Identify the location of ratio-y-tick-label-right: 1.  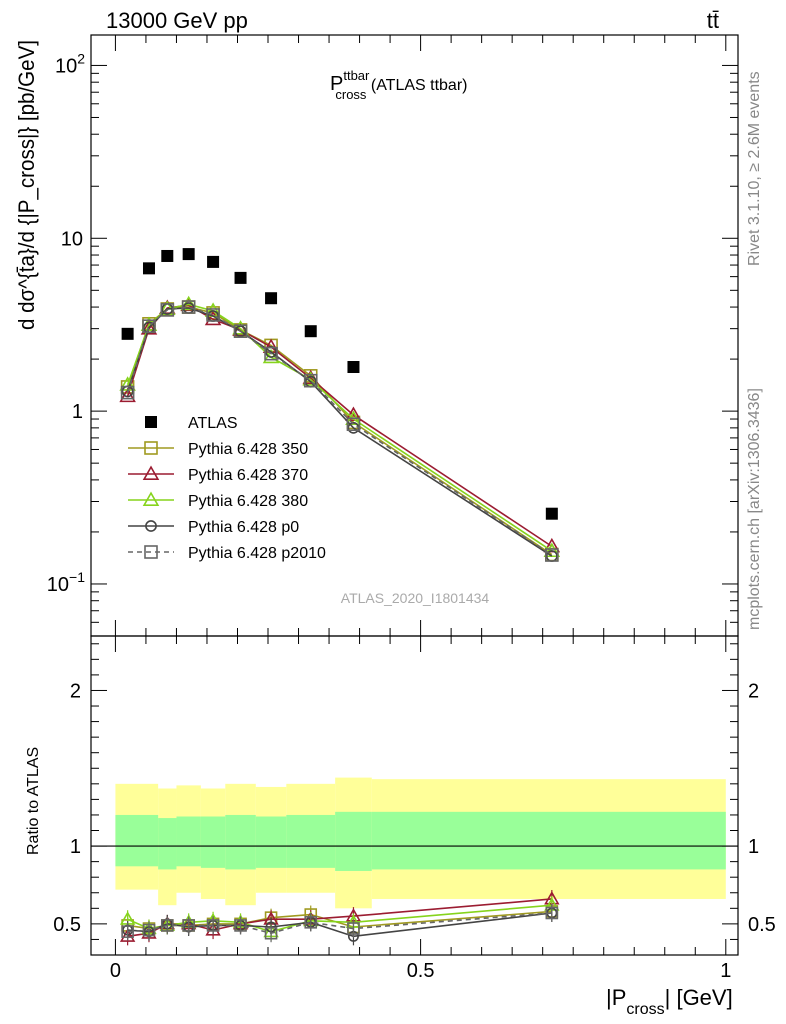
(753, 847).